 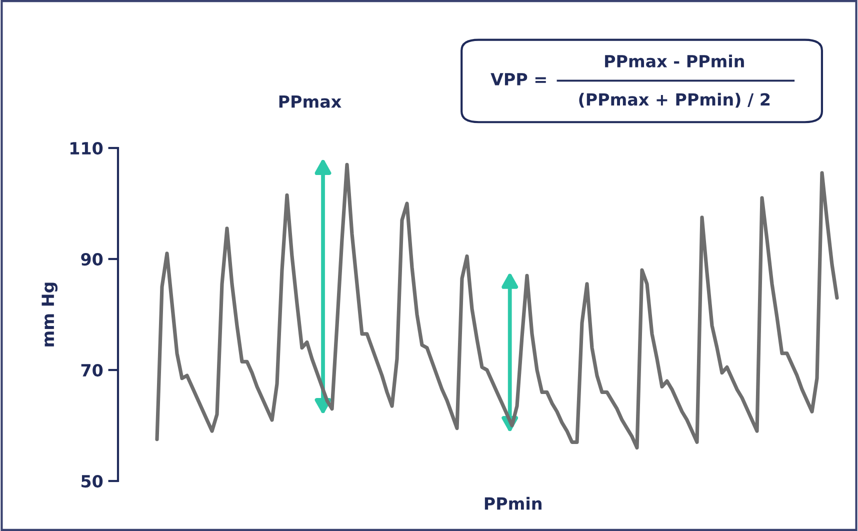 What do you see at coordinates (50, 314) in the screenshot?
I see `y-axis-title: mm Hg` at bounding box center [50, 314].